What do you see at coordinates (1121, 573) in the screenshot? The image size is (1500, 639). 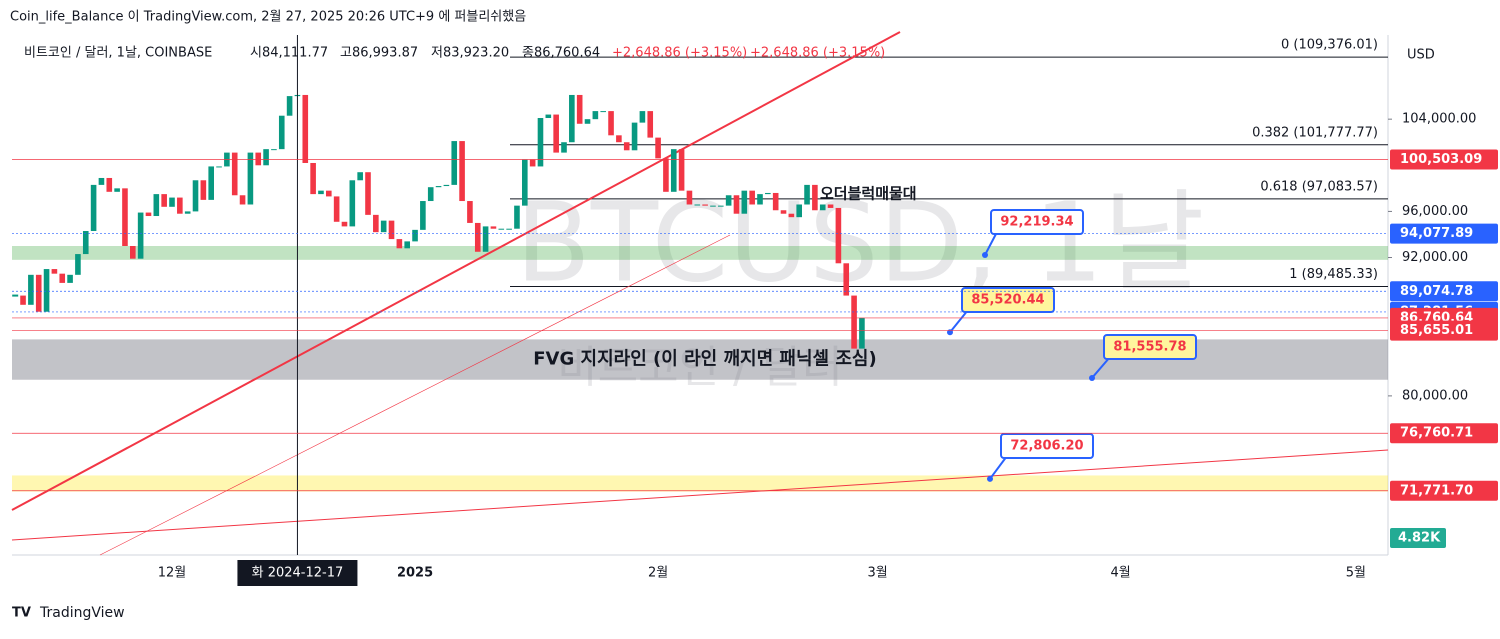 I see `x-tick-label: 4월` at bounding box center [1121, 573].